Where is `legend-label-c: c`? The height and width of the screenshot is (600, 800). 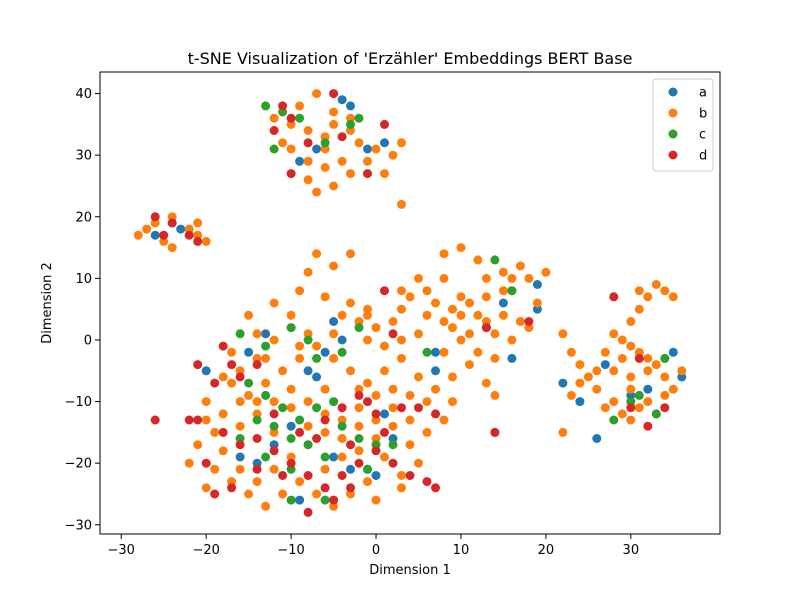 legend-label-c: c is located at coordinates (702, 135).